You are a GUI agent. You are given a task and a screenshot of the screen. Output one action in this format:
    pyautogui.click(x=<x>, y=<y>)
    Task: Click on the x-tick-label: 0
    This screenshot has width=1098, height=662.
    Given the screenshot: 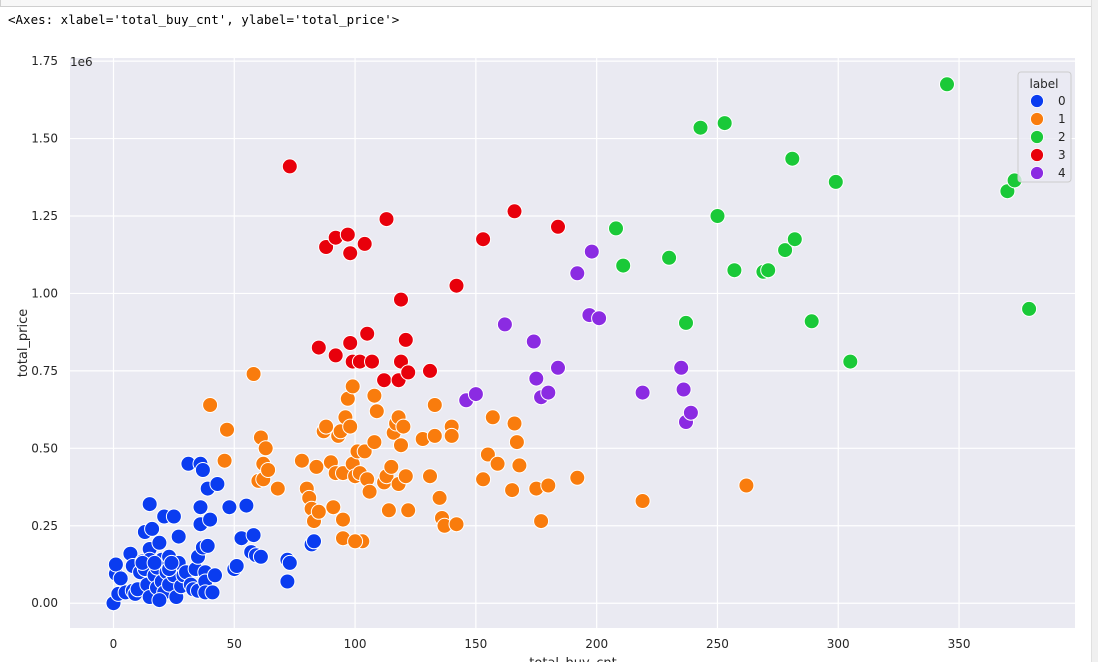 What is the action you would take?
    pyautogui.click(x=114, y=644)
    